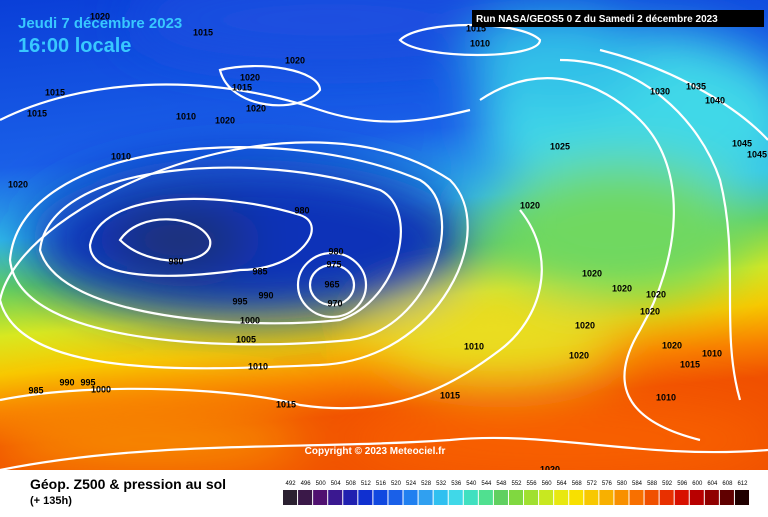 The height and width of the screenshot is (517, 768). I want to click on forecast-time: 16:00 locale, so click(74, 46).